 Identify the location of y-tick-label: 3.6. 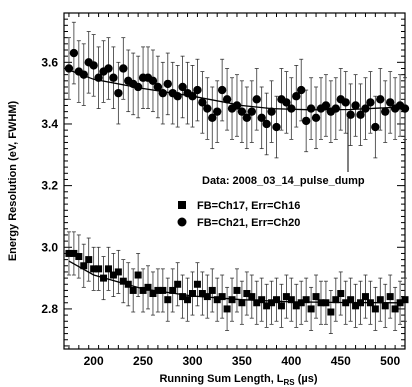
(49, 62).